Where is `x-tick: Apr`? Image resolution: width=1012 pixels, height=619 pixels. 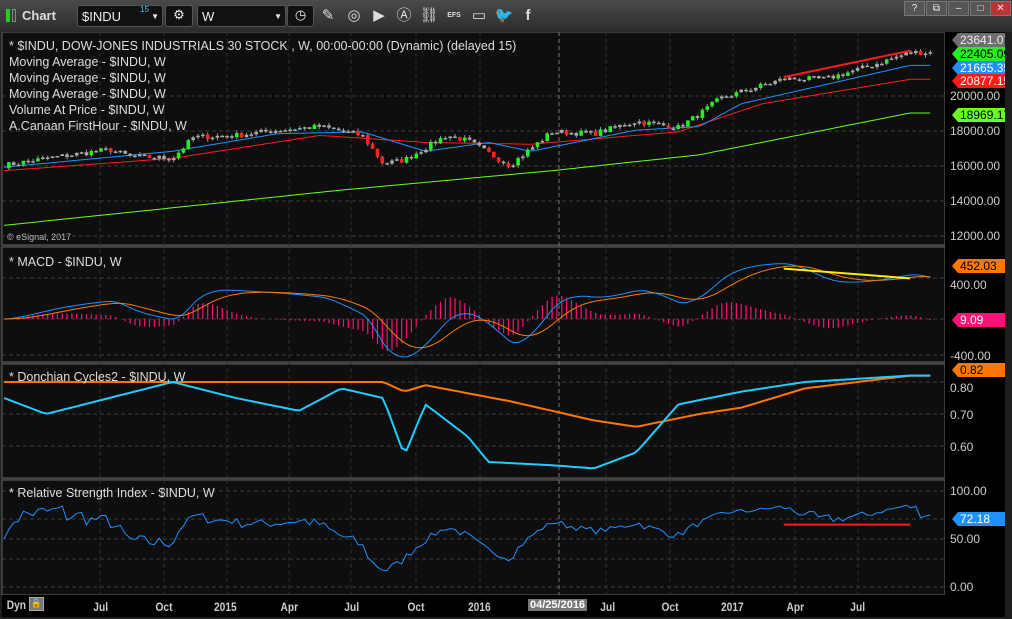
x-tick: Apr is located at coordinates (795, 607).